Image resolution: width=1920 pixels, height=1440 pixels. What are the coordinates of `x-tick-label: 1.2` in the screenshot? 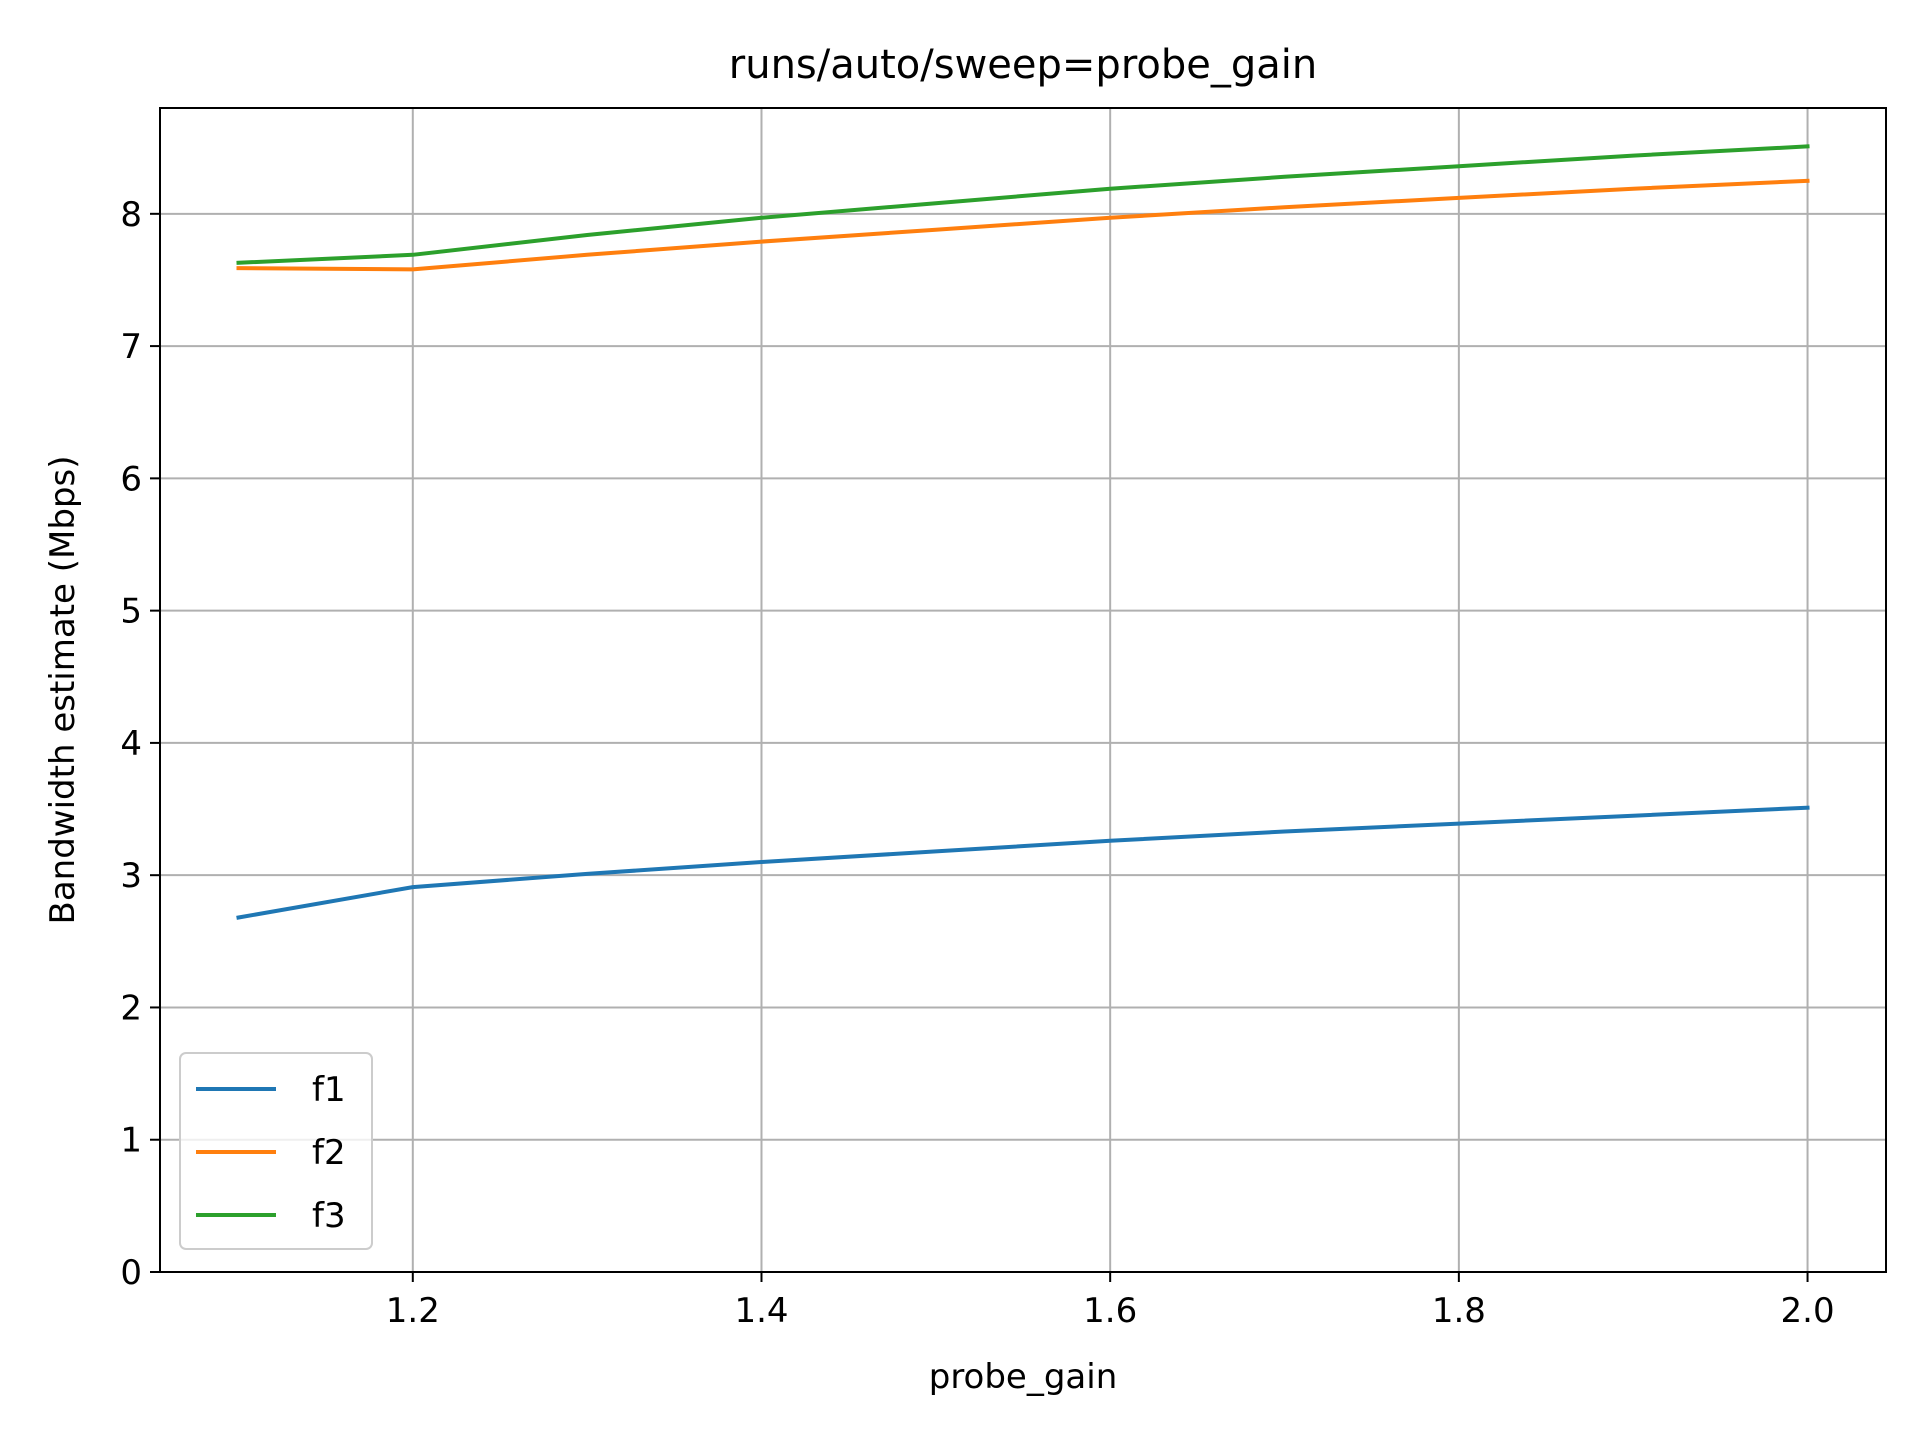 It's located at (413, 1311).